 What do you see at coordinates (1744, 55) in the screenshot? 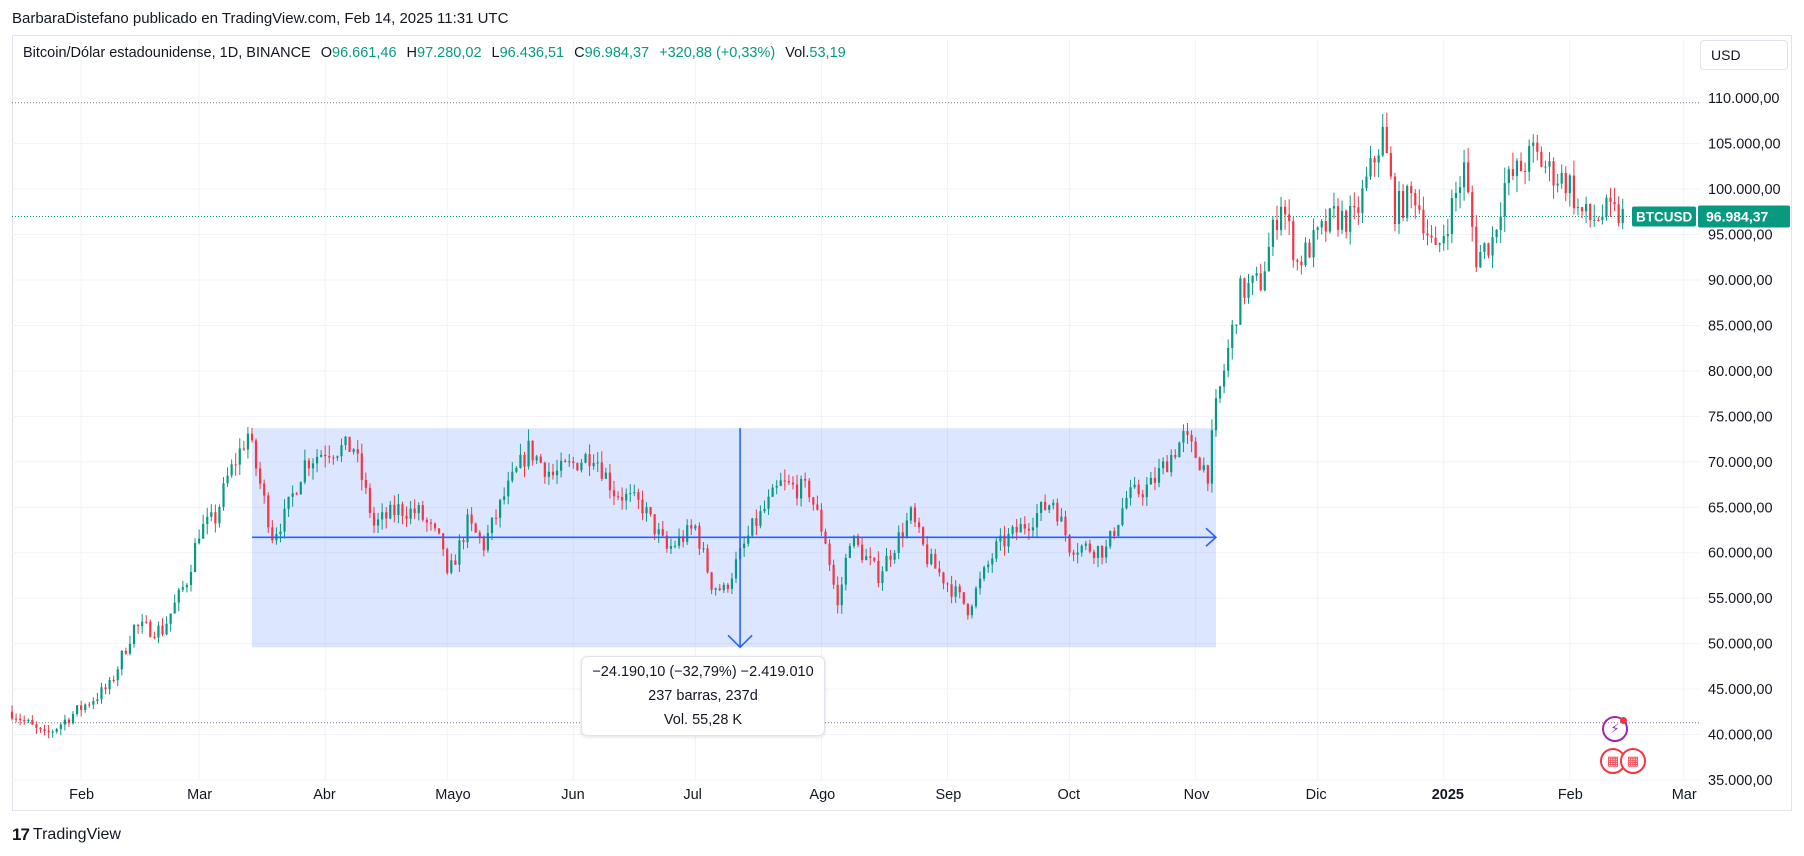
I see `currency-button: USD` at bounding box center [1744, 55].